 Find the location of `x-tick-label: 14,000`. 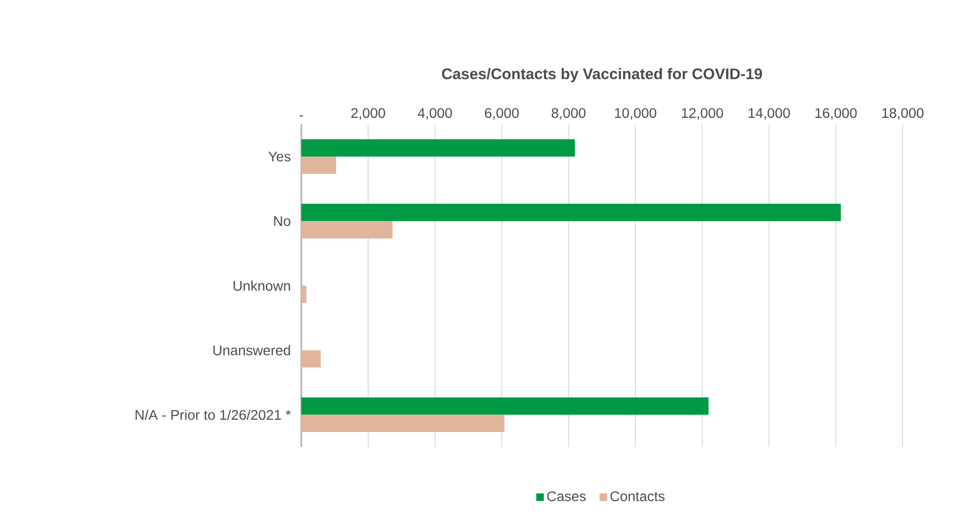

x-tick-label: 14,000 is located at coordinates (769, 114).